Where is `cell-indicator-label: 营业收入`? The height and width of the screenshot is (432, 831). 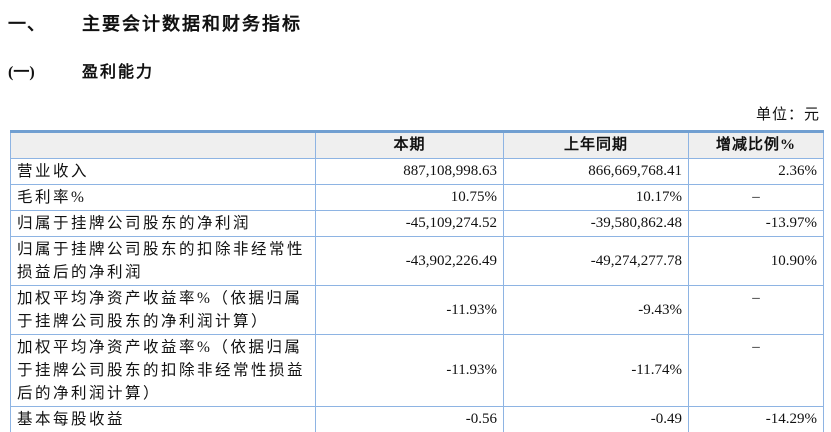
cell-indicator-label: 营业收入 is located at coordinates (163, 171).